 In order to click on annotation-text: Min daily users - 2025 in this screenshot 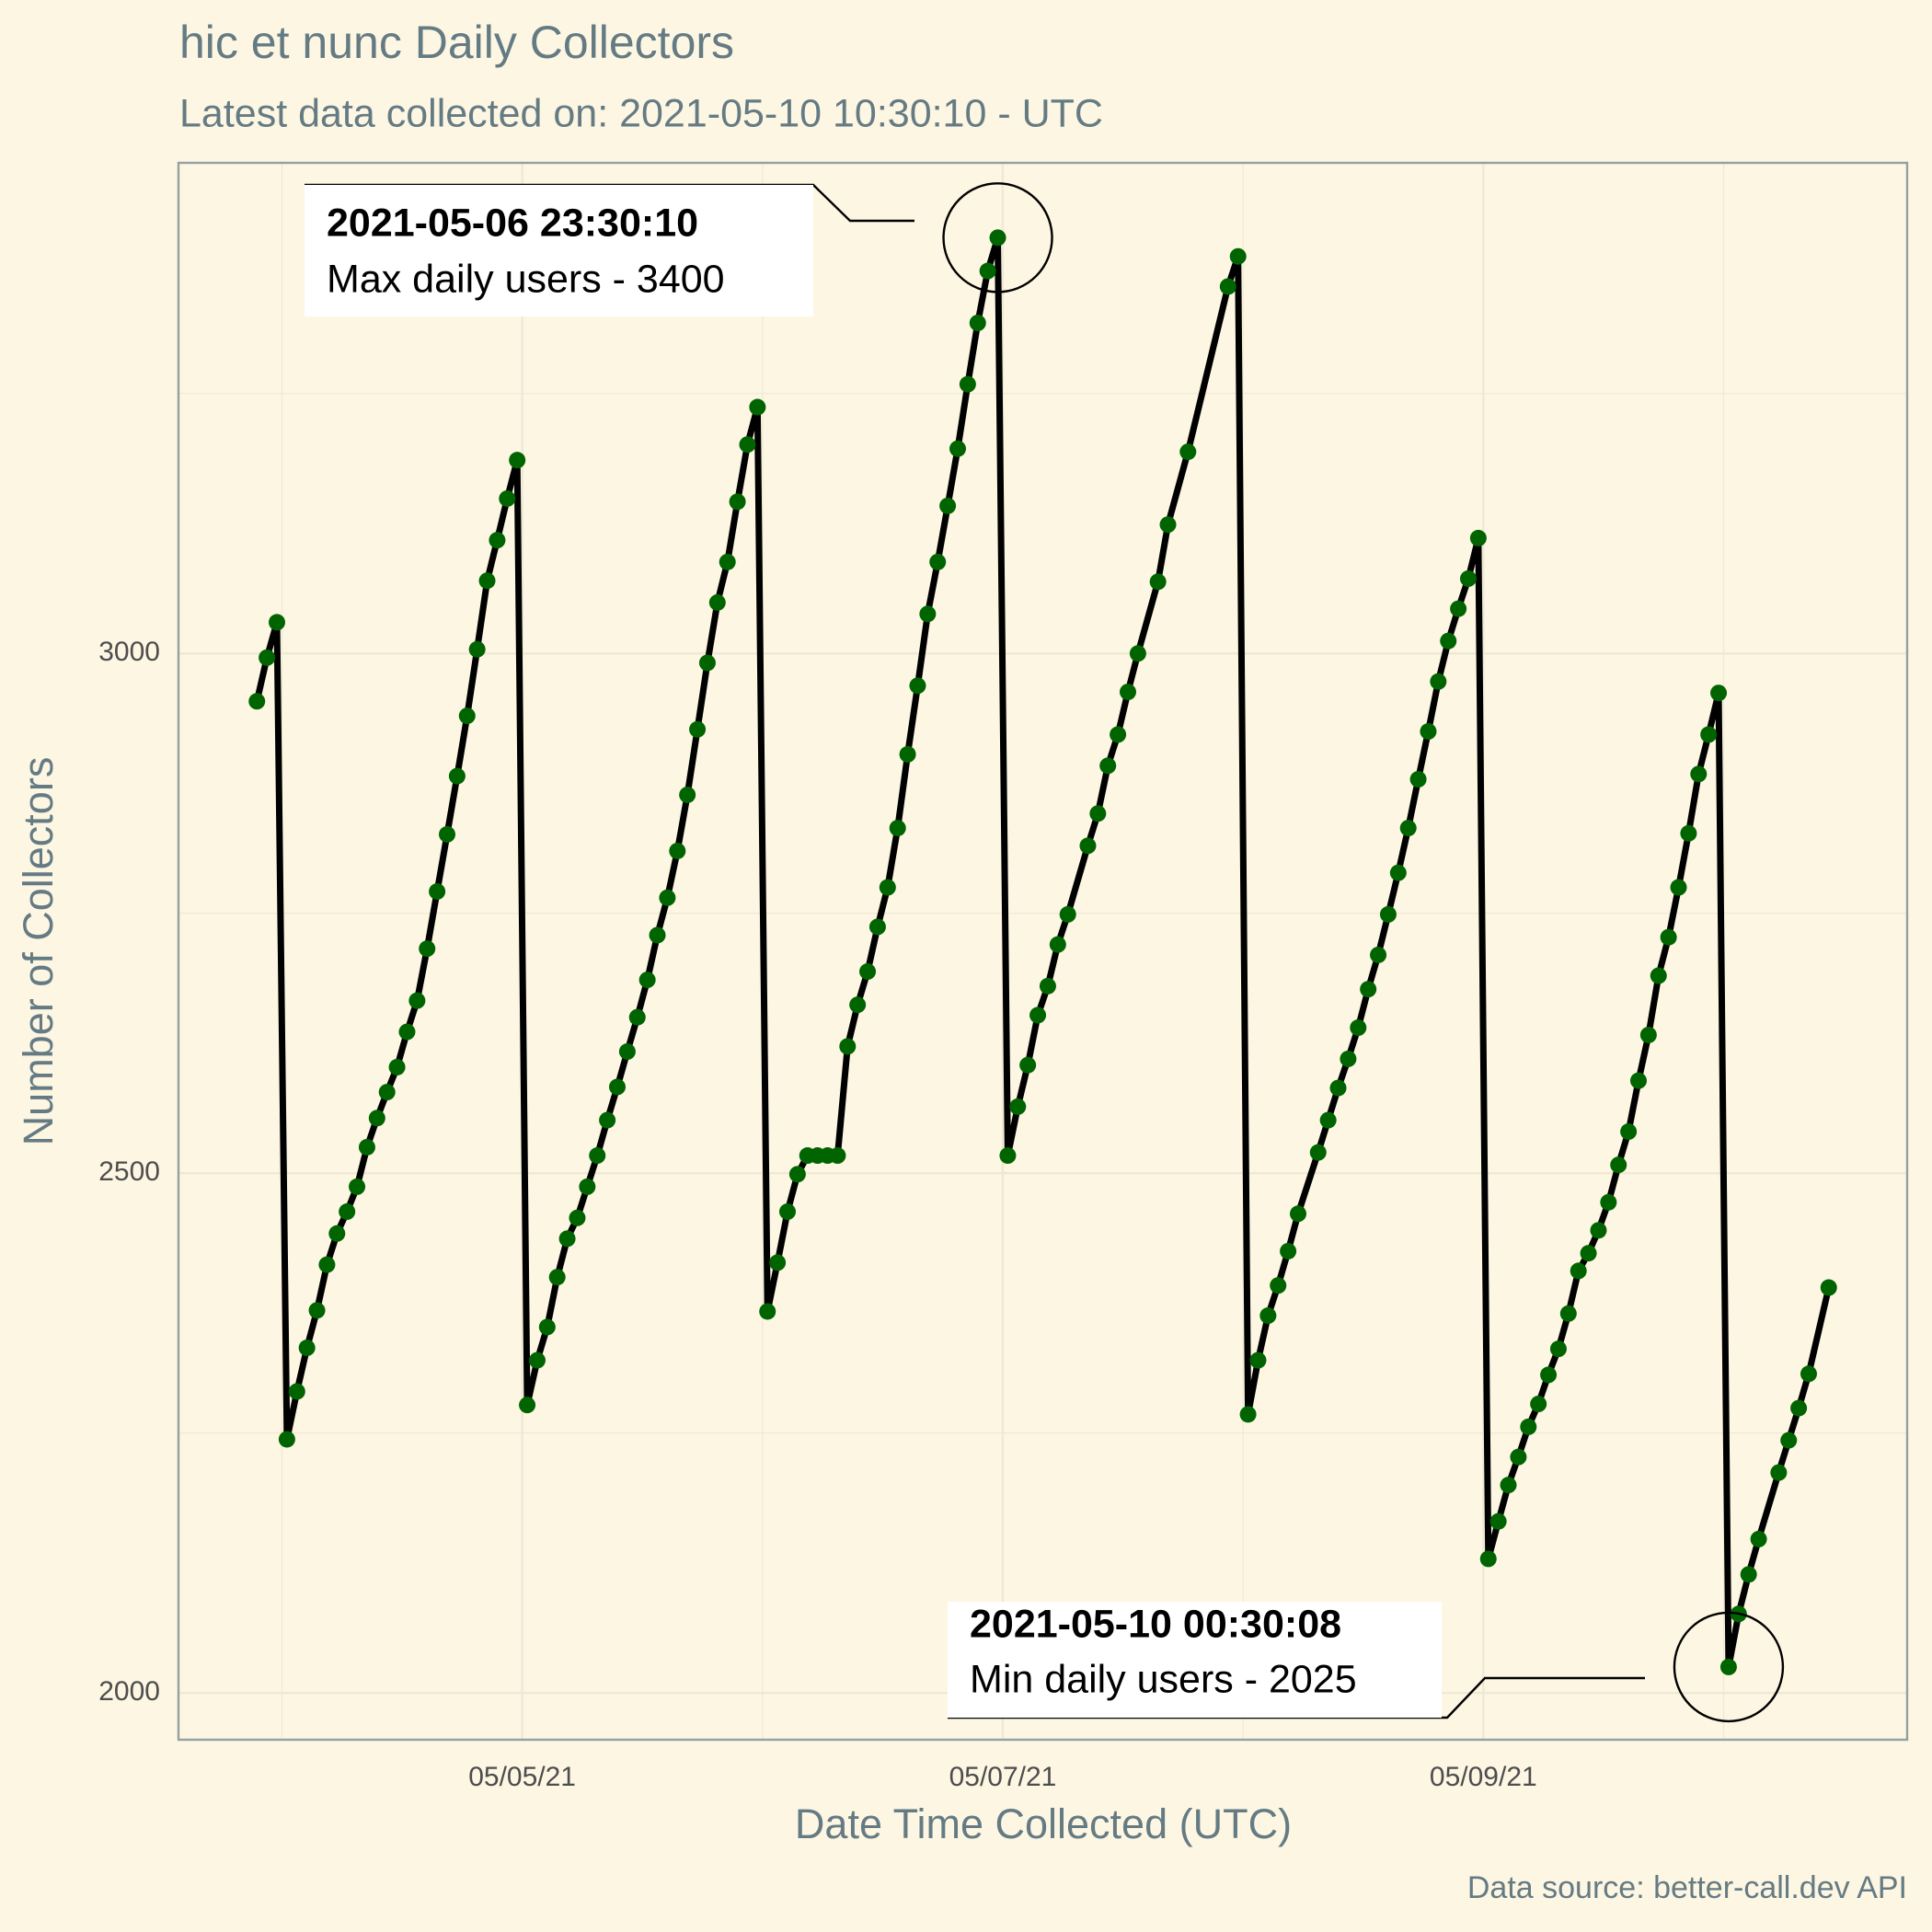, I will do `click(1163, 1679)`.